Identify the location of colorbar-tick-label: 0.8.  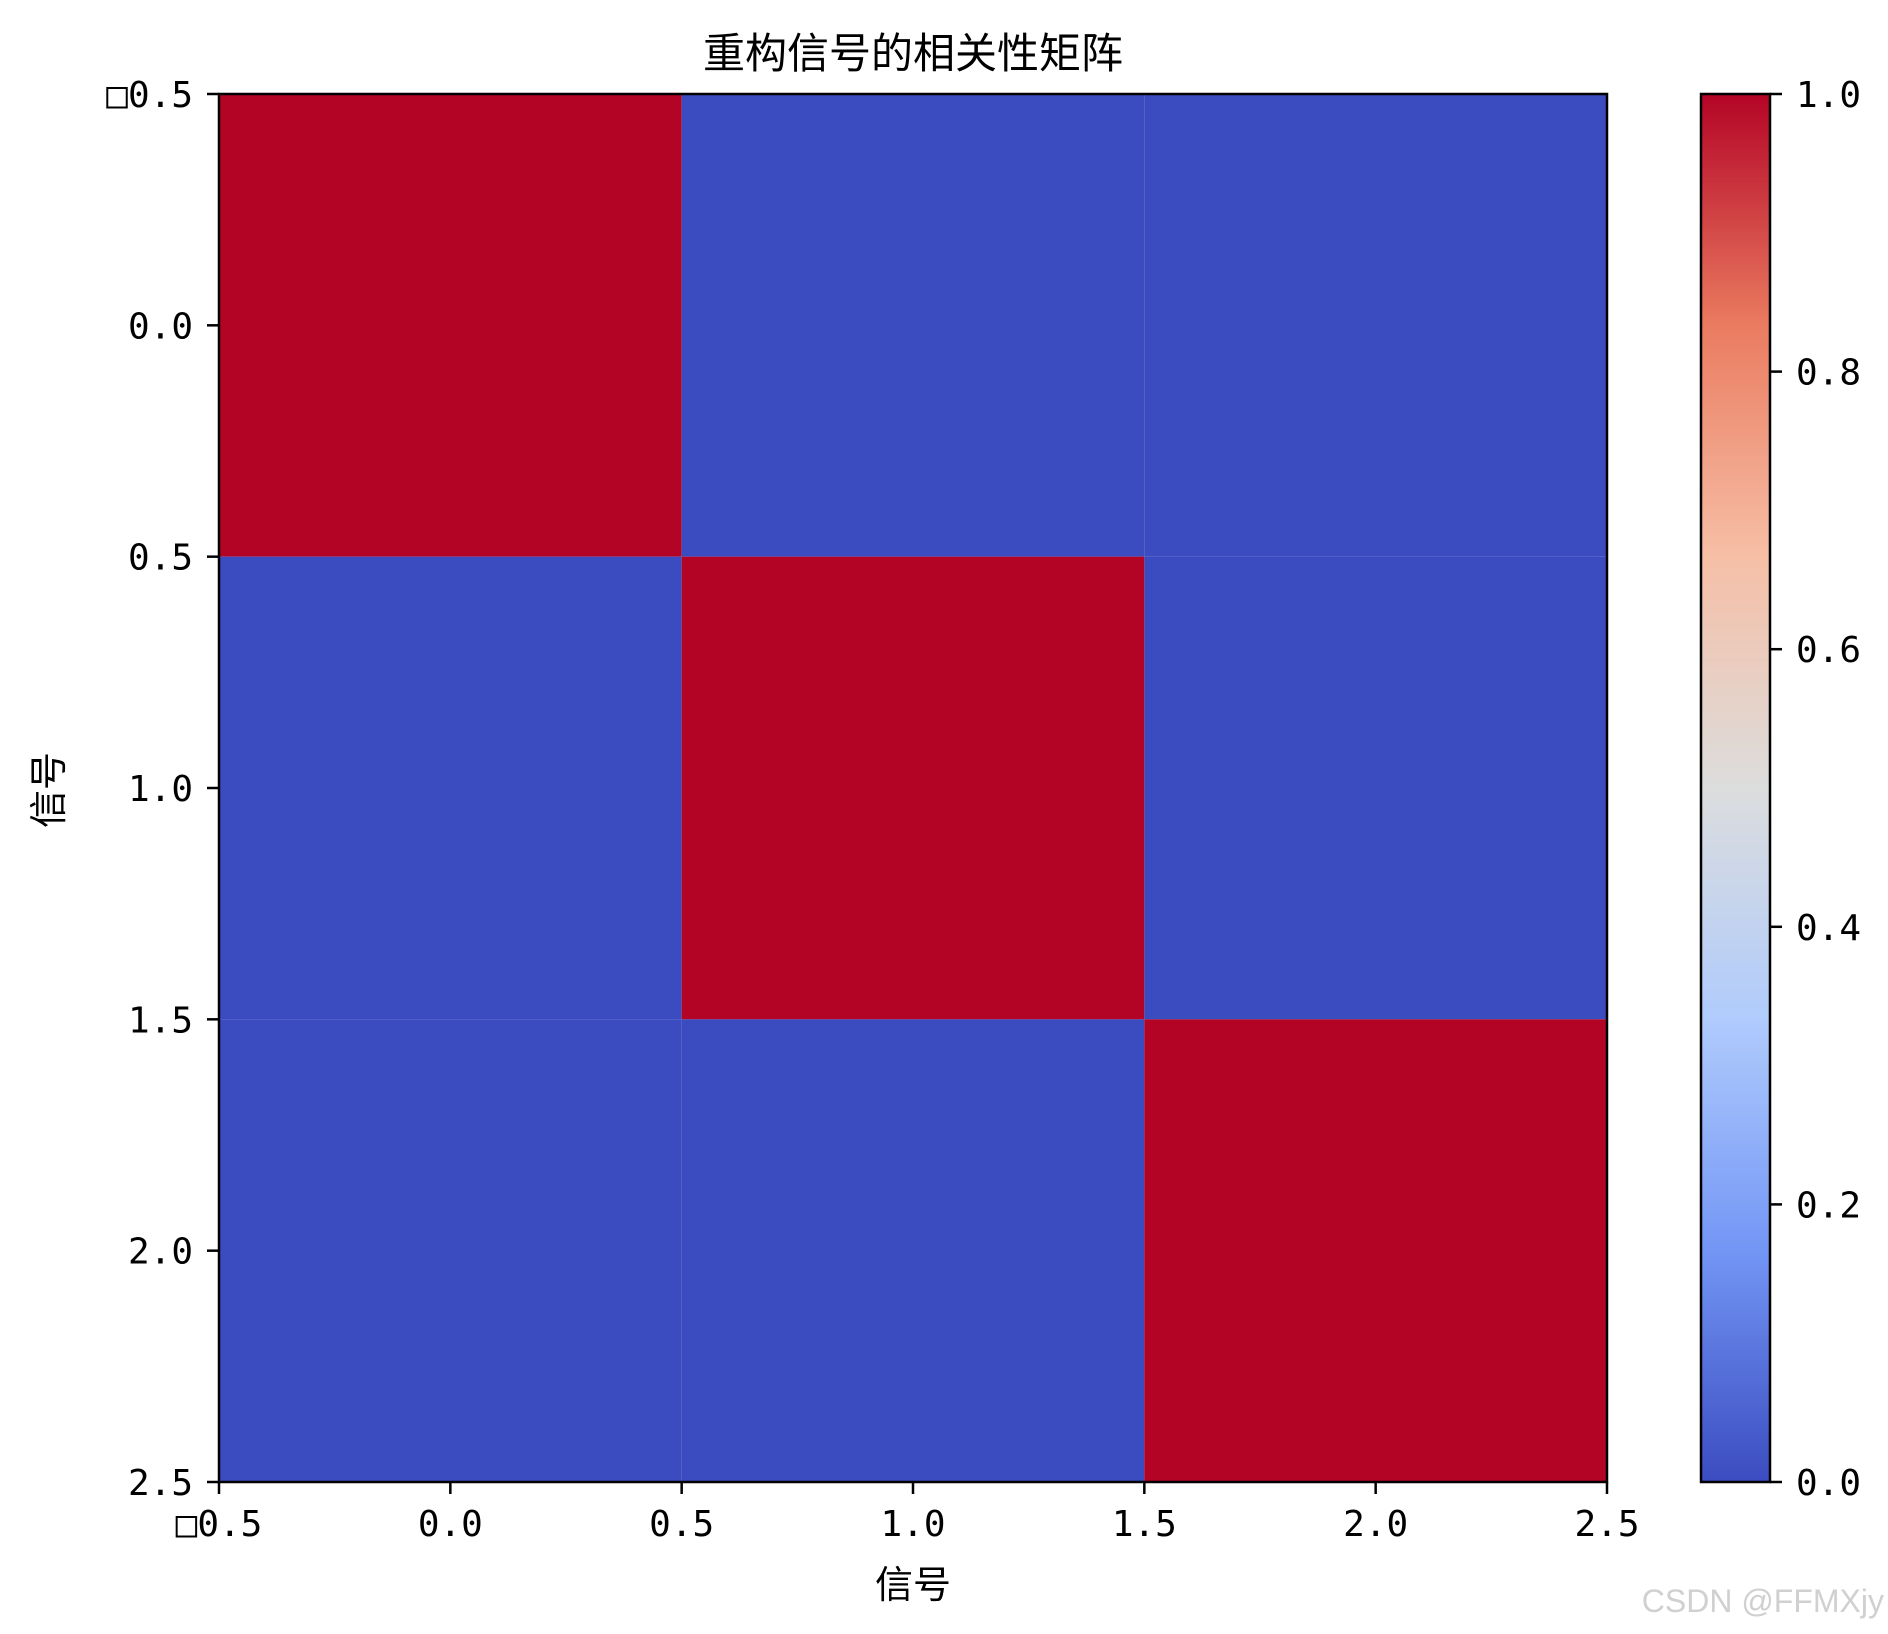
(1828, 373).